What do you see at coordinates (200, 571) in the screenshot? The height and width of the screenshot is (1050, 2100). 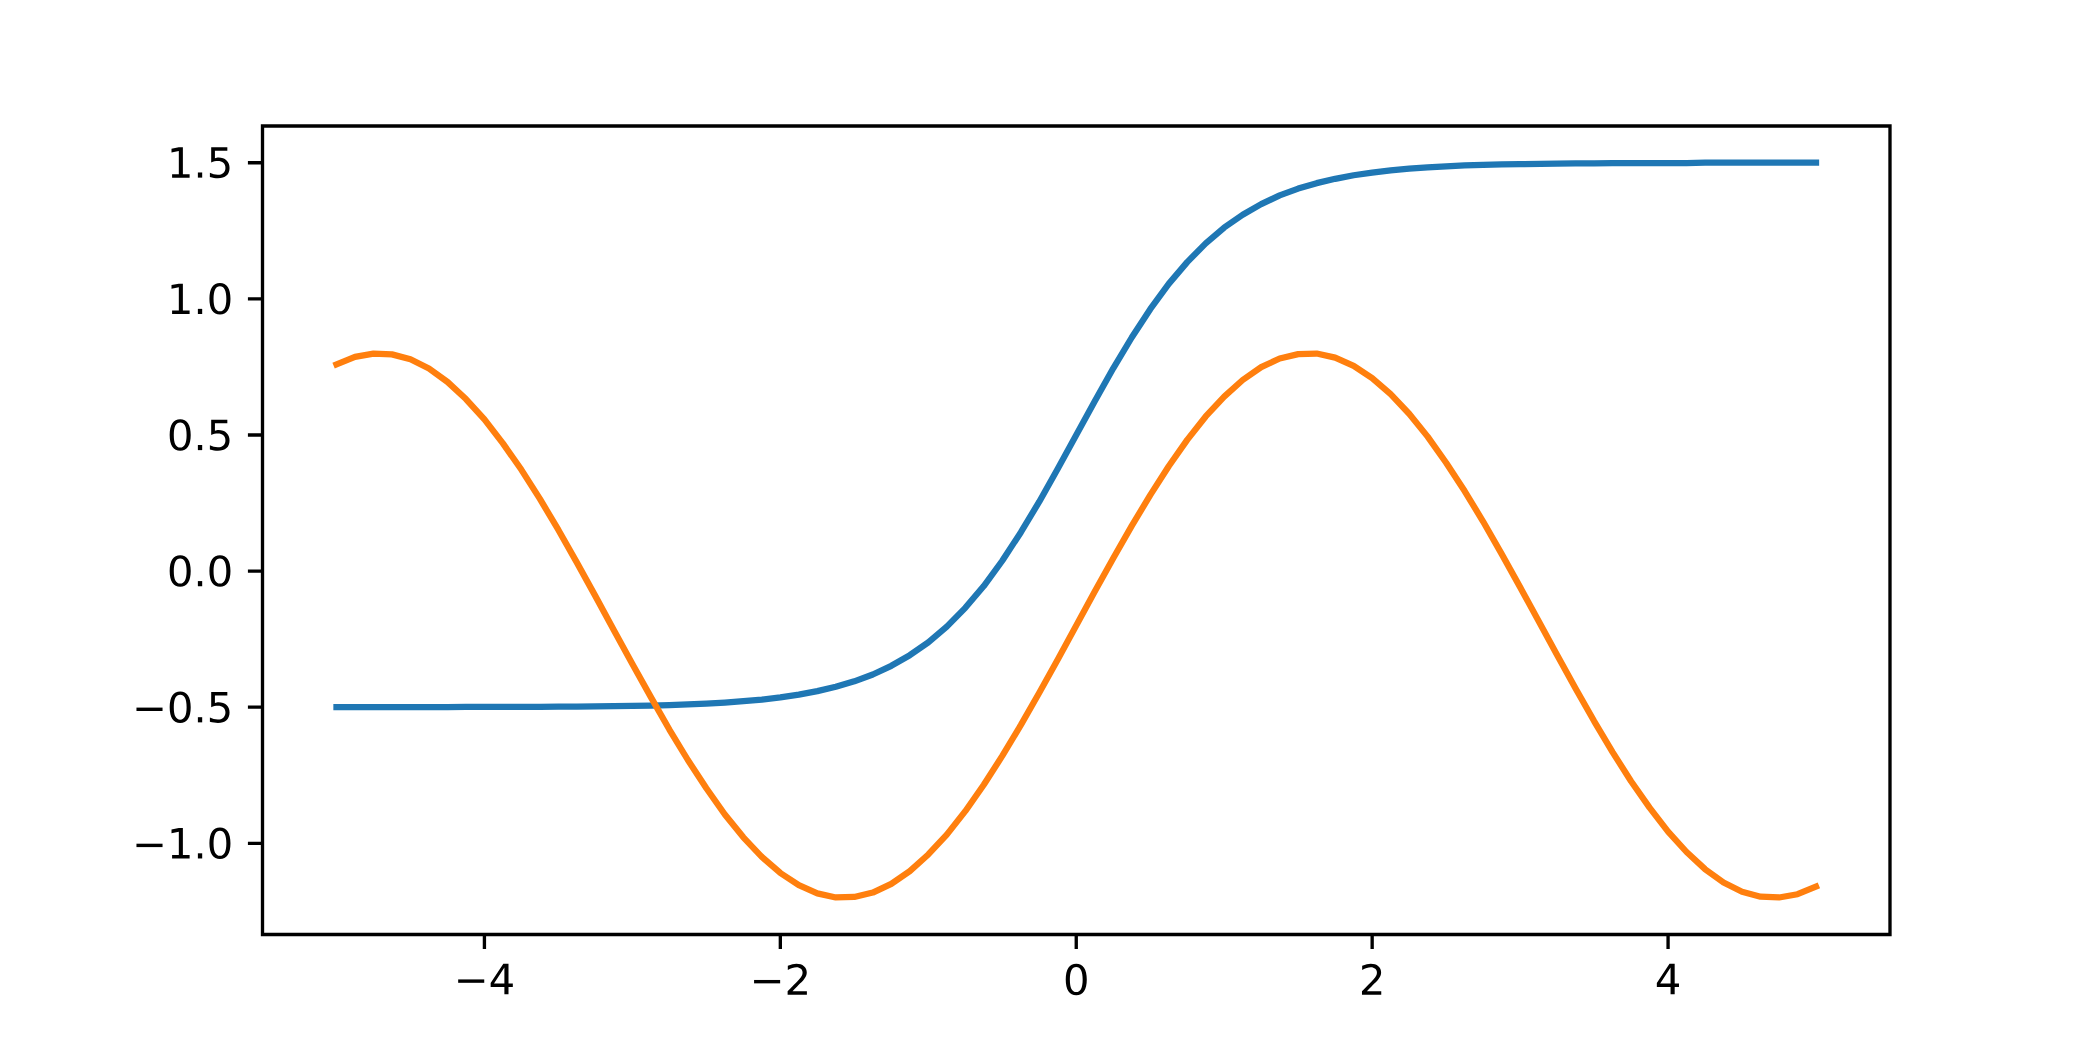 I see `y-tick-label: 0.0` at bounding box center [200, 571].